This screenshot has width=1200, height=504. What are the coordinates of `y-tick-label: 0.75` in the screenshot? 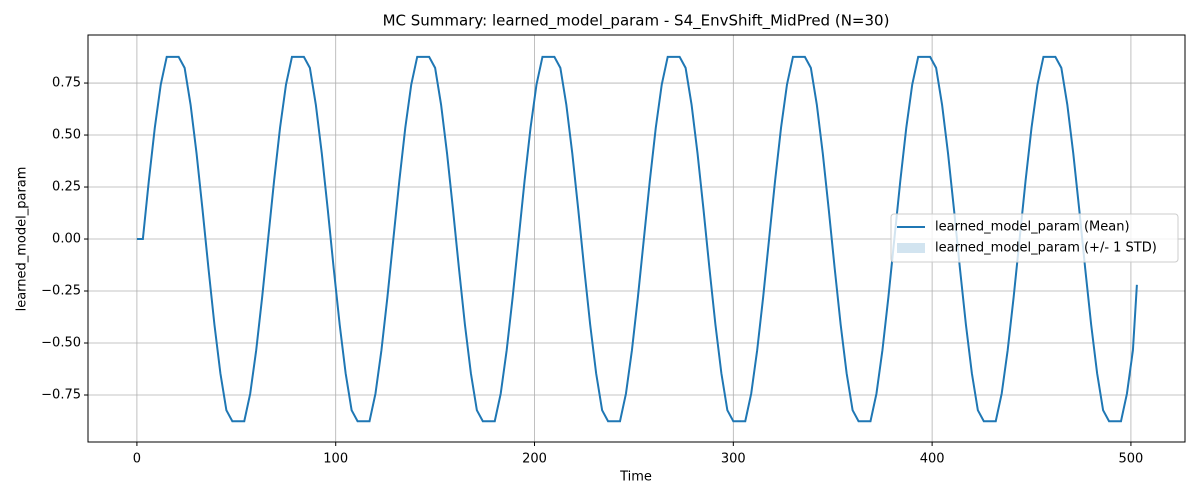 It's located at (66, 83).